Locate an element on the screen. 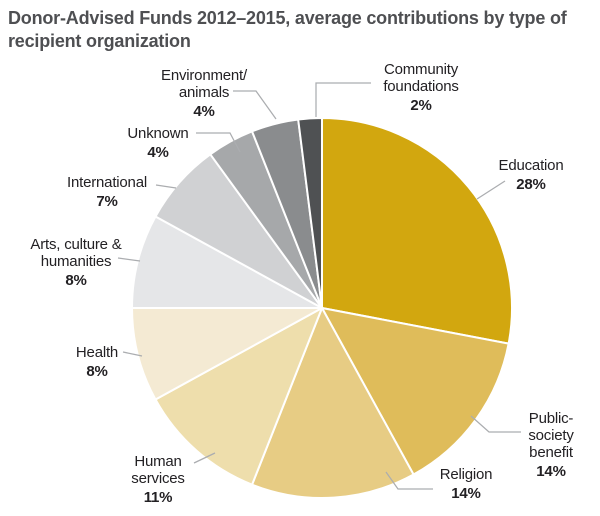 The height and width of the screenshot is (516, 600). leader-line-international is located at coordinates (166, 186).